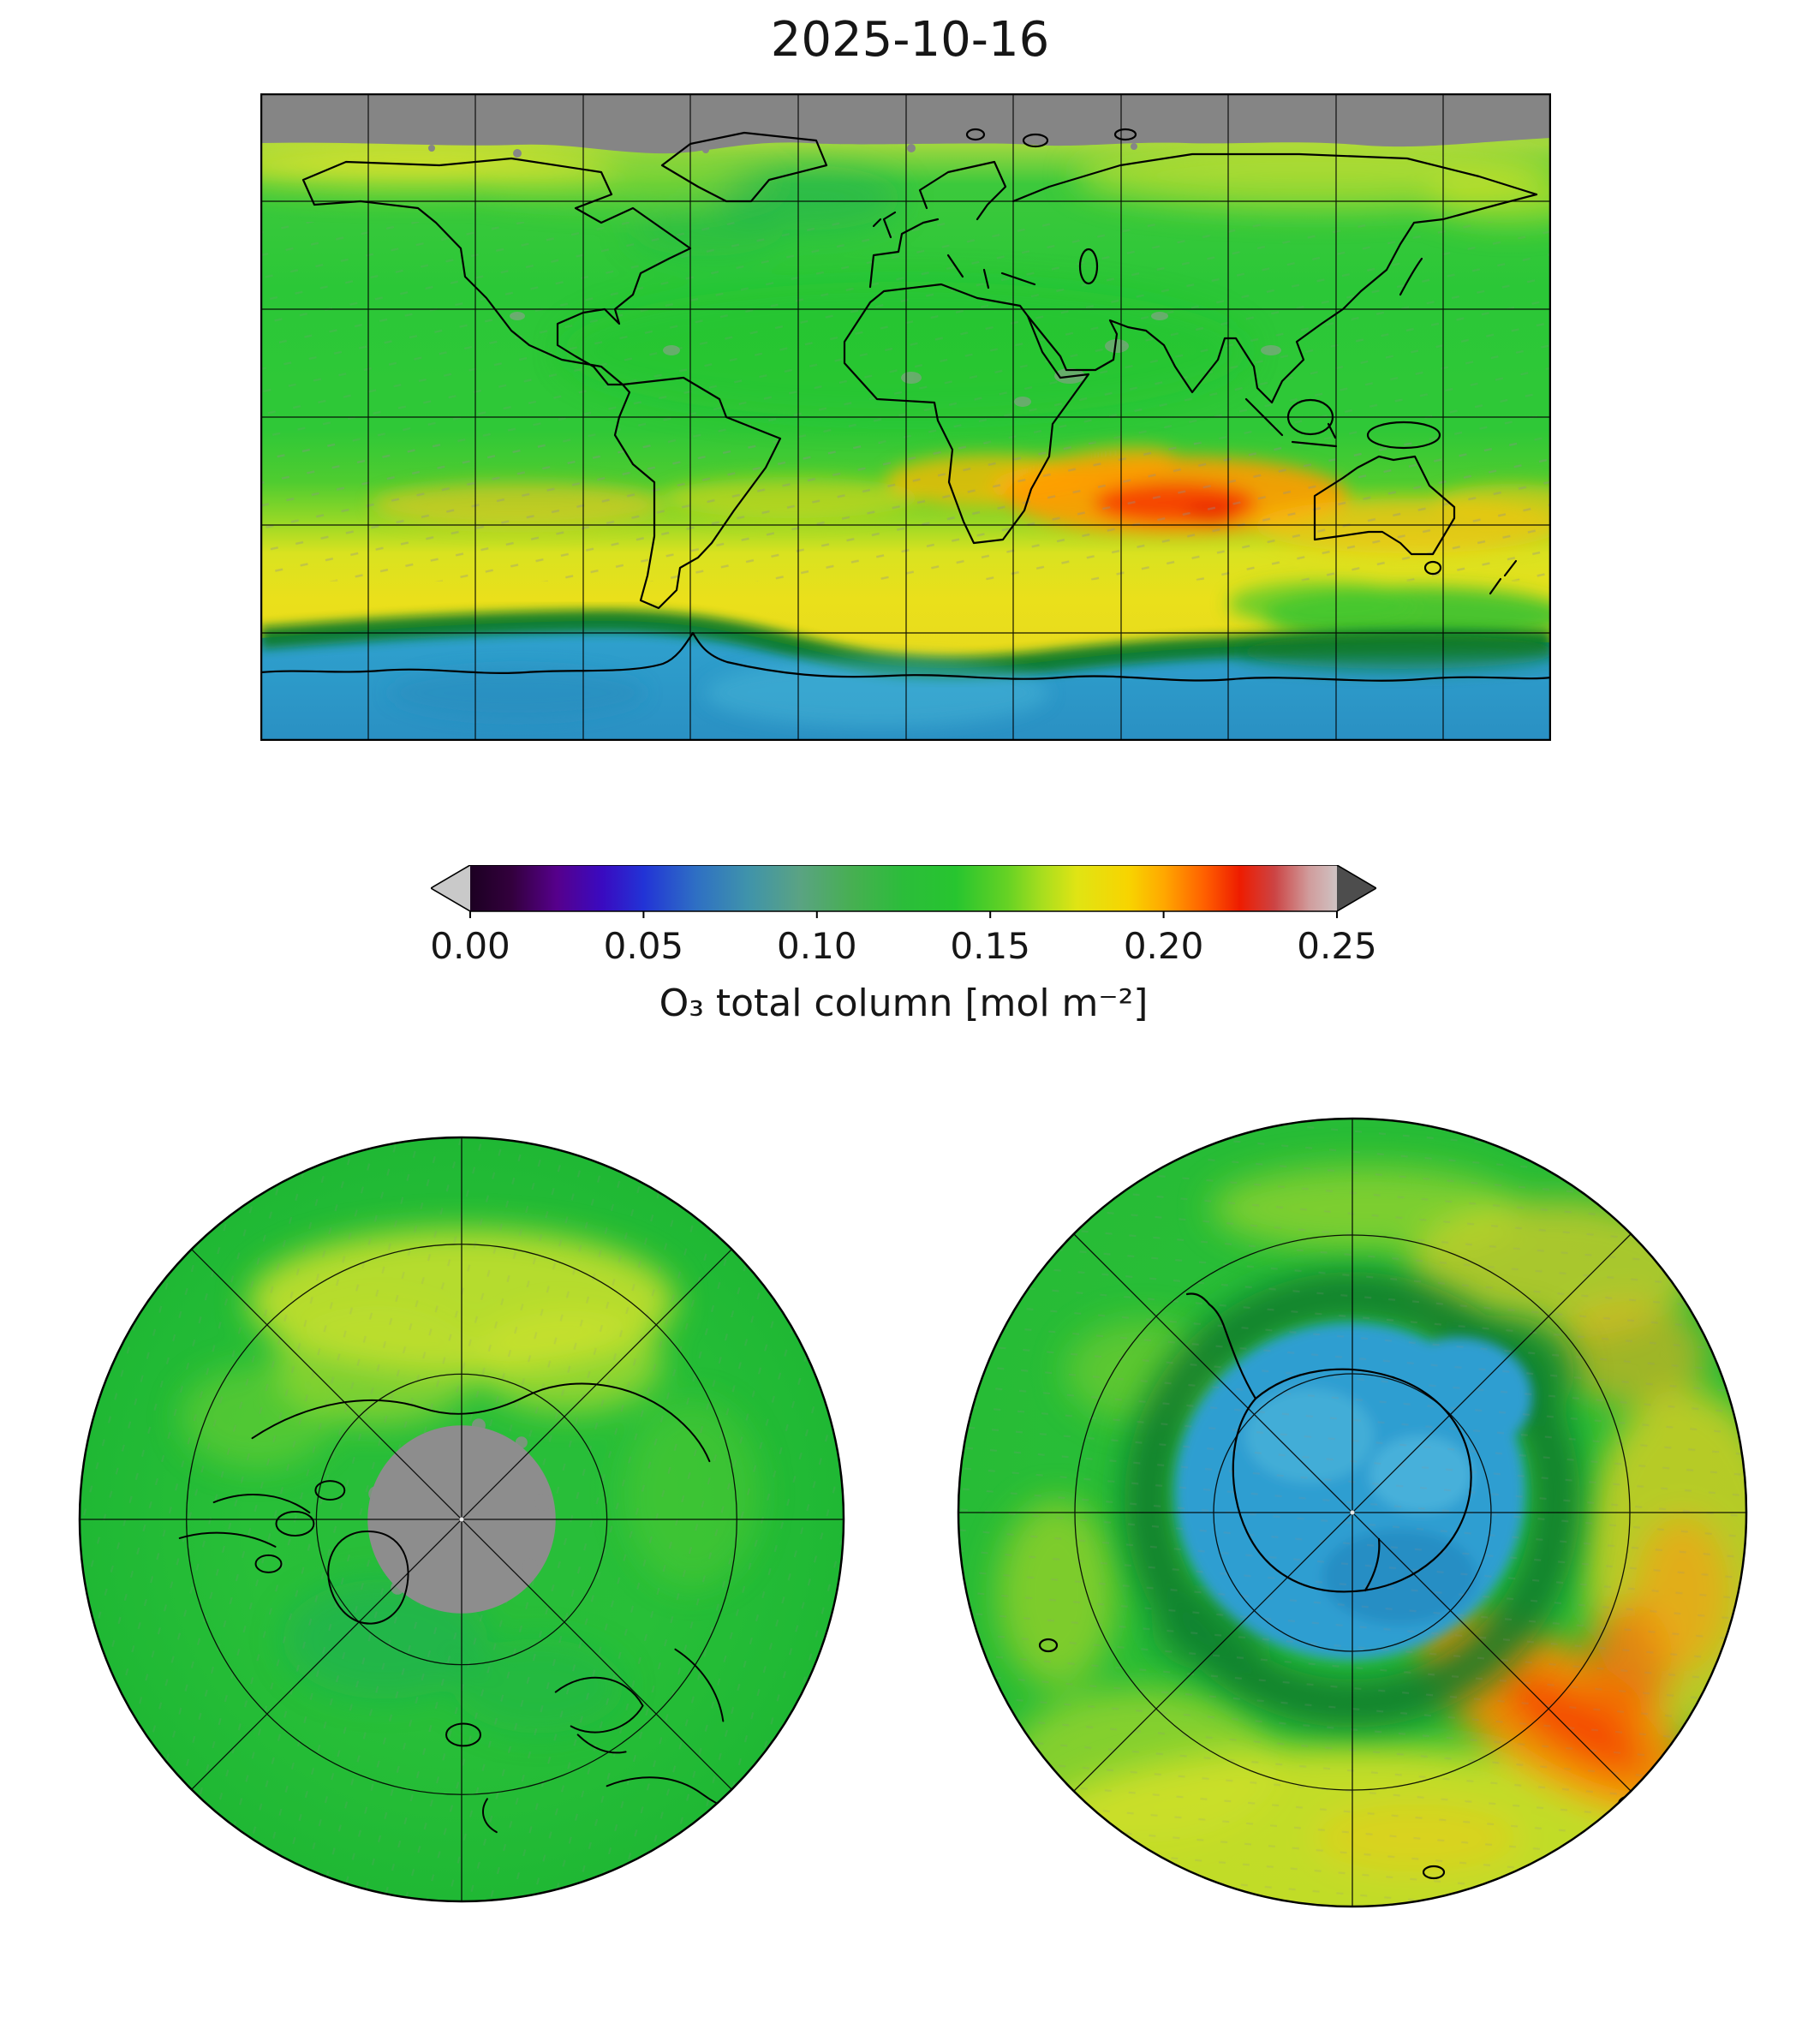 This screenshot has height=2023, width=1820. Describe the element at coordinates (643, 946) in the screenshot. I see `tick-label-0.05: 0.05` at that location.